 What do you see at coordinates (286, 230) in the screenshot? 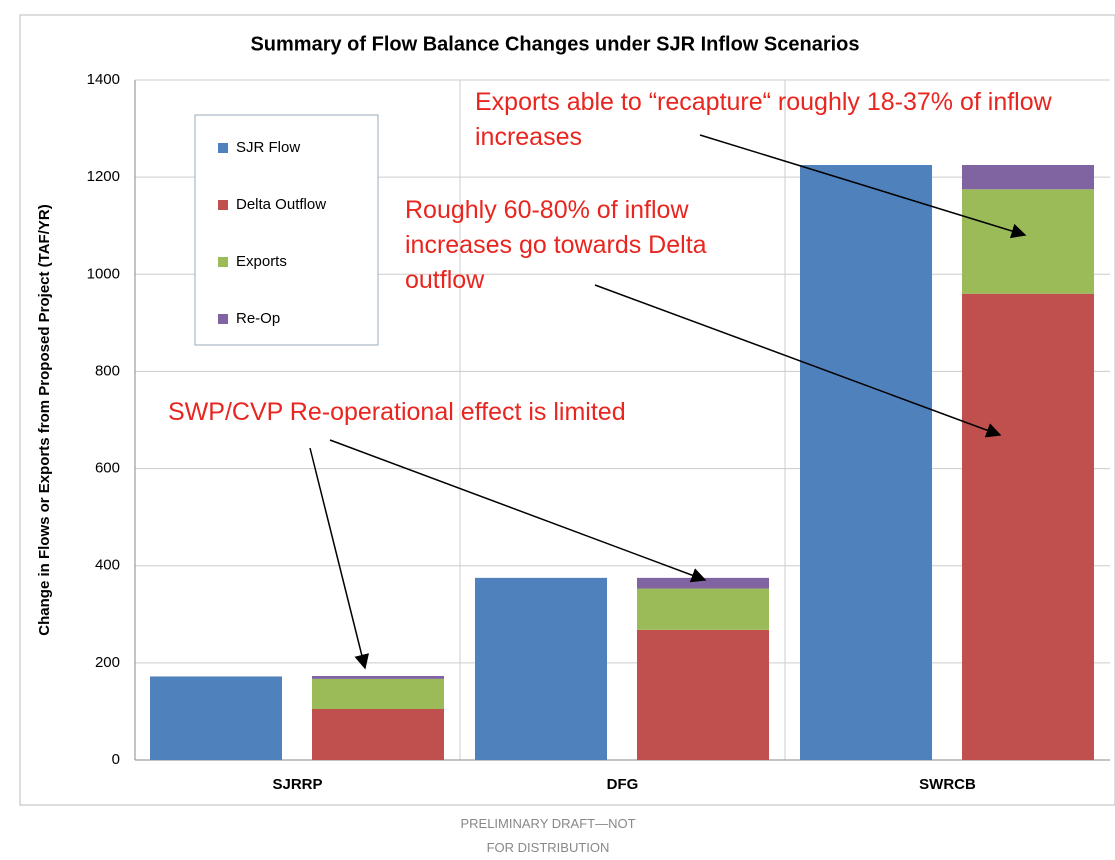
I see `legend-box` at bounding box center [286, 230].